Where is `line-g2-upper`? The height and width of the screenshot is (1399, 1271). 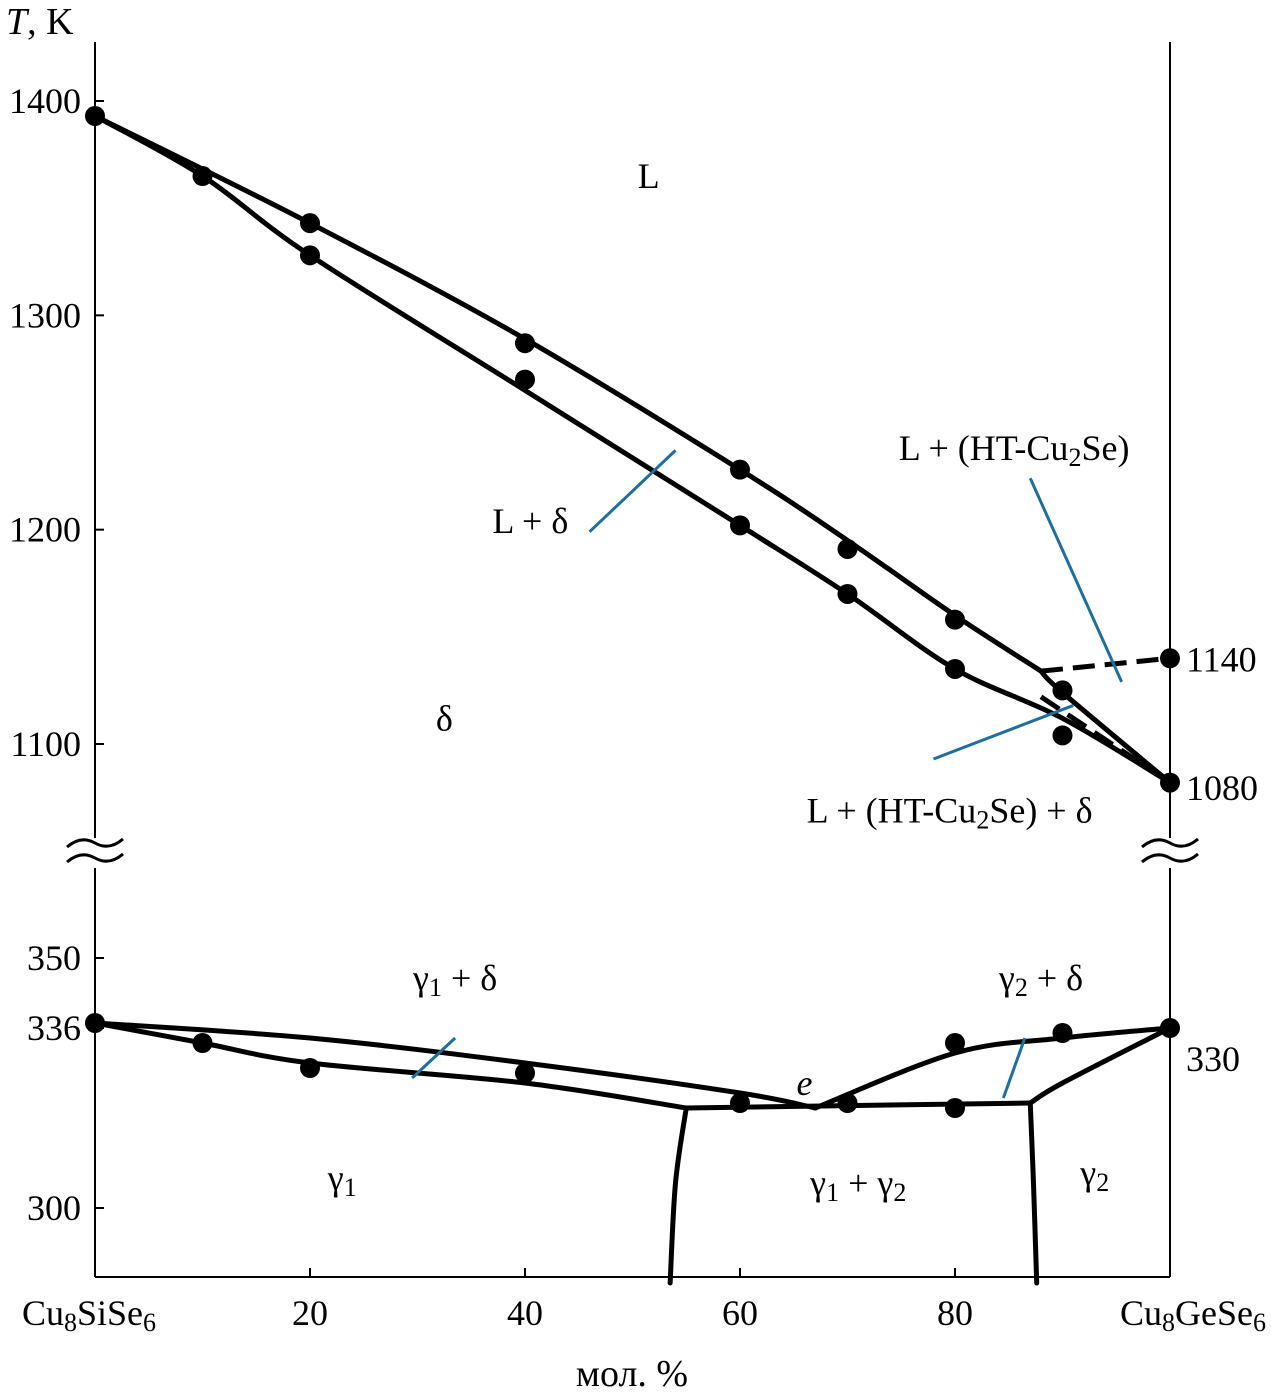 line-g2-upper is located at coordinates (992, 1068).